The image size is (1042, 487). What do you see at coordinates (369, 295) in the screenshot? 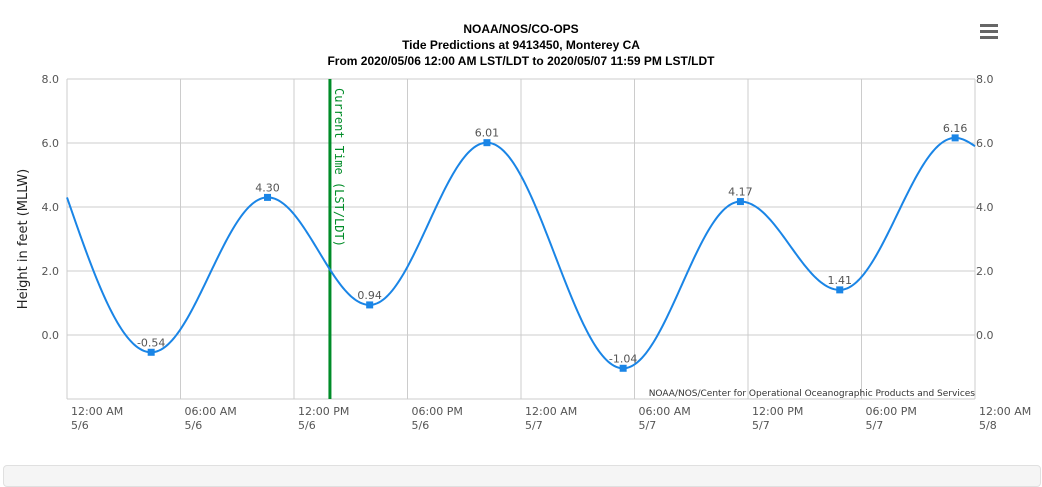
I see `tide-extremum-label: 0.94` at bounding box center [369, 295].